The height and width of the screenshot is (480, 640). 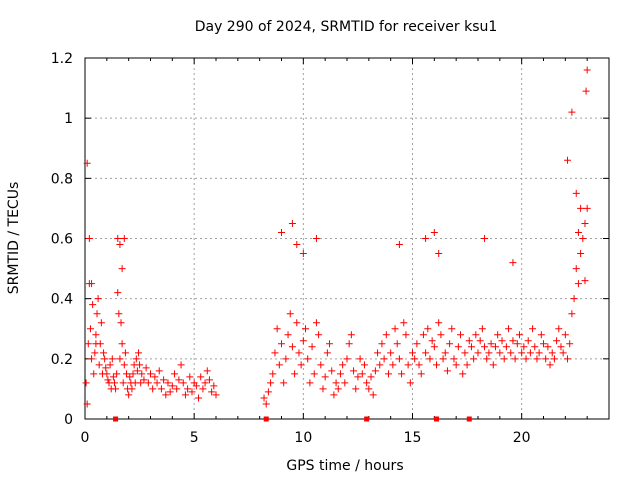 What do you see at coordinates (68, 420) in the screenshot?
I see `y-tick-label: 0` at bounding box center [68, 420].